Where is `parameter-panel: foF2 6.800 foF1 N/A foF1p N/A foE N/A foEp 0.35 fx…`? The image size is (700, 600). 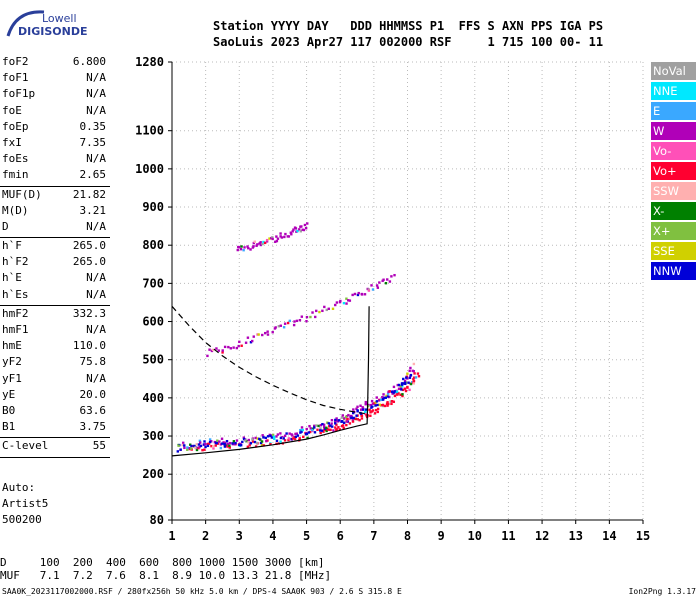
parameter-panel: foF2 6.800 foF1 N/A foF1p N/A foE N/A foEp 0.35 fx… is located at coordinates (55, 257).